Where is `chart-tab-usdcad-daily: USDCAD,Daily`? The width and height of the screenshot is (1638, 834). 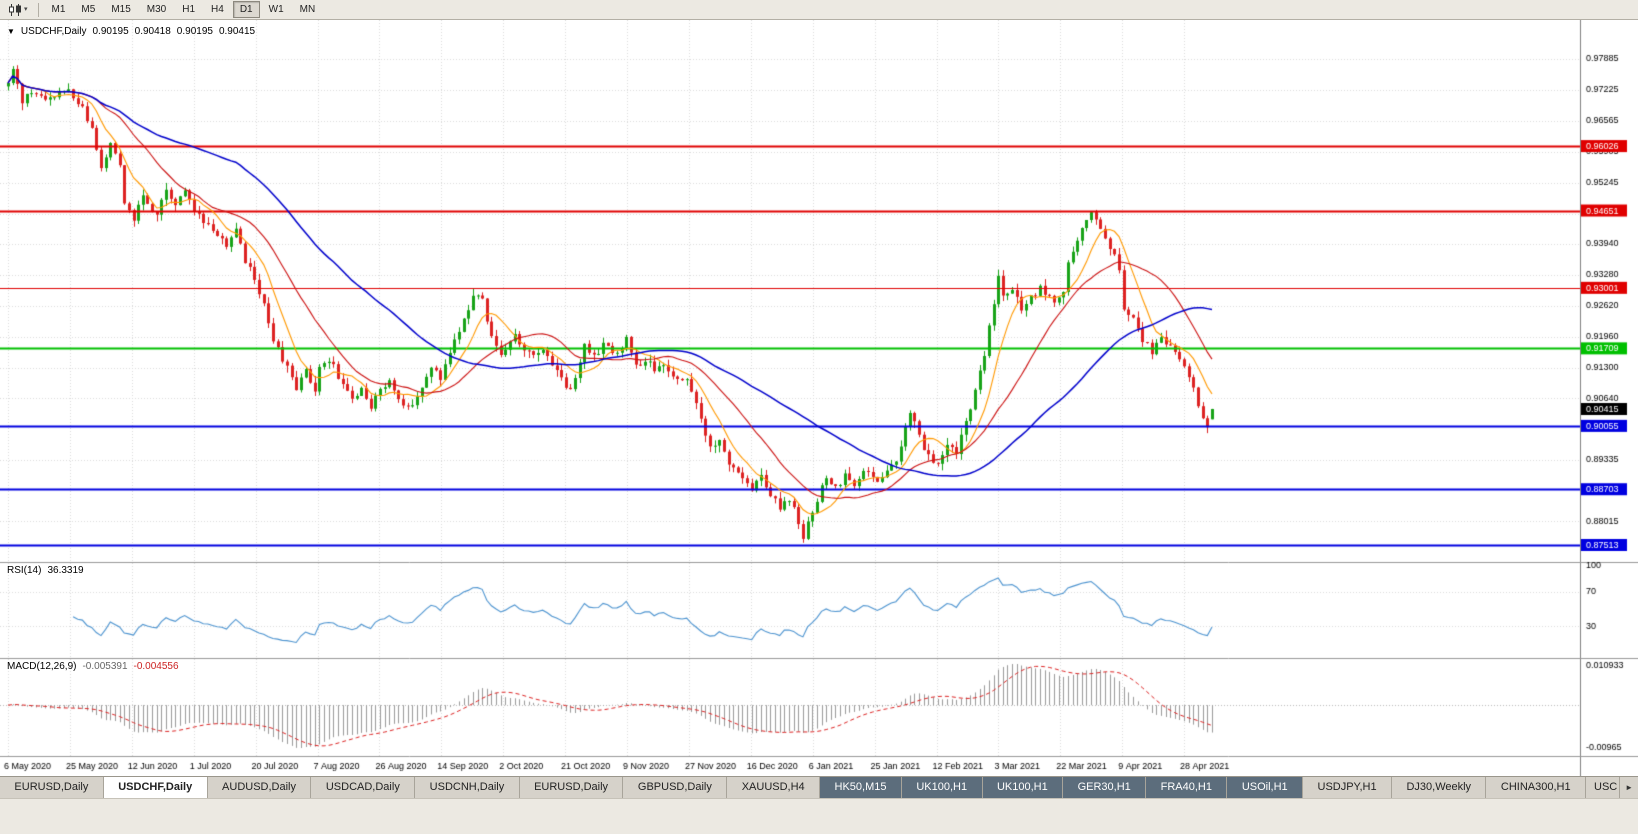
chart-tab-usdcad-daily: USDCAD,Daily is located at coordinates (363, 787).